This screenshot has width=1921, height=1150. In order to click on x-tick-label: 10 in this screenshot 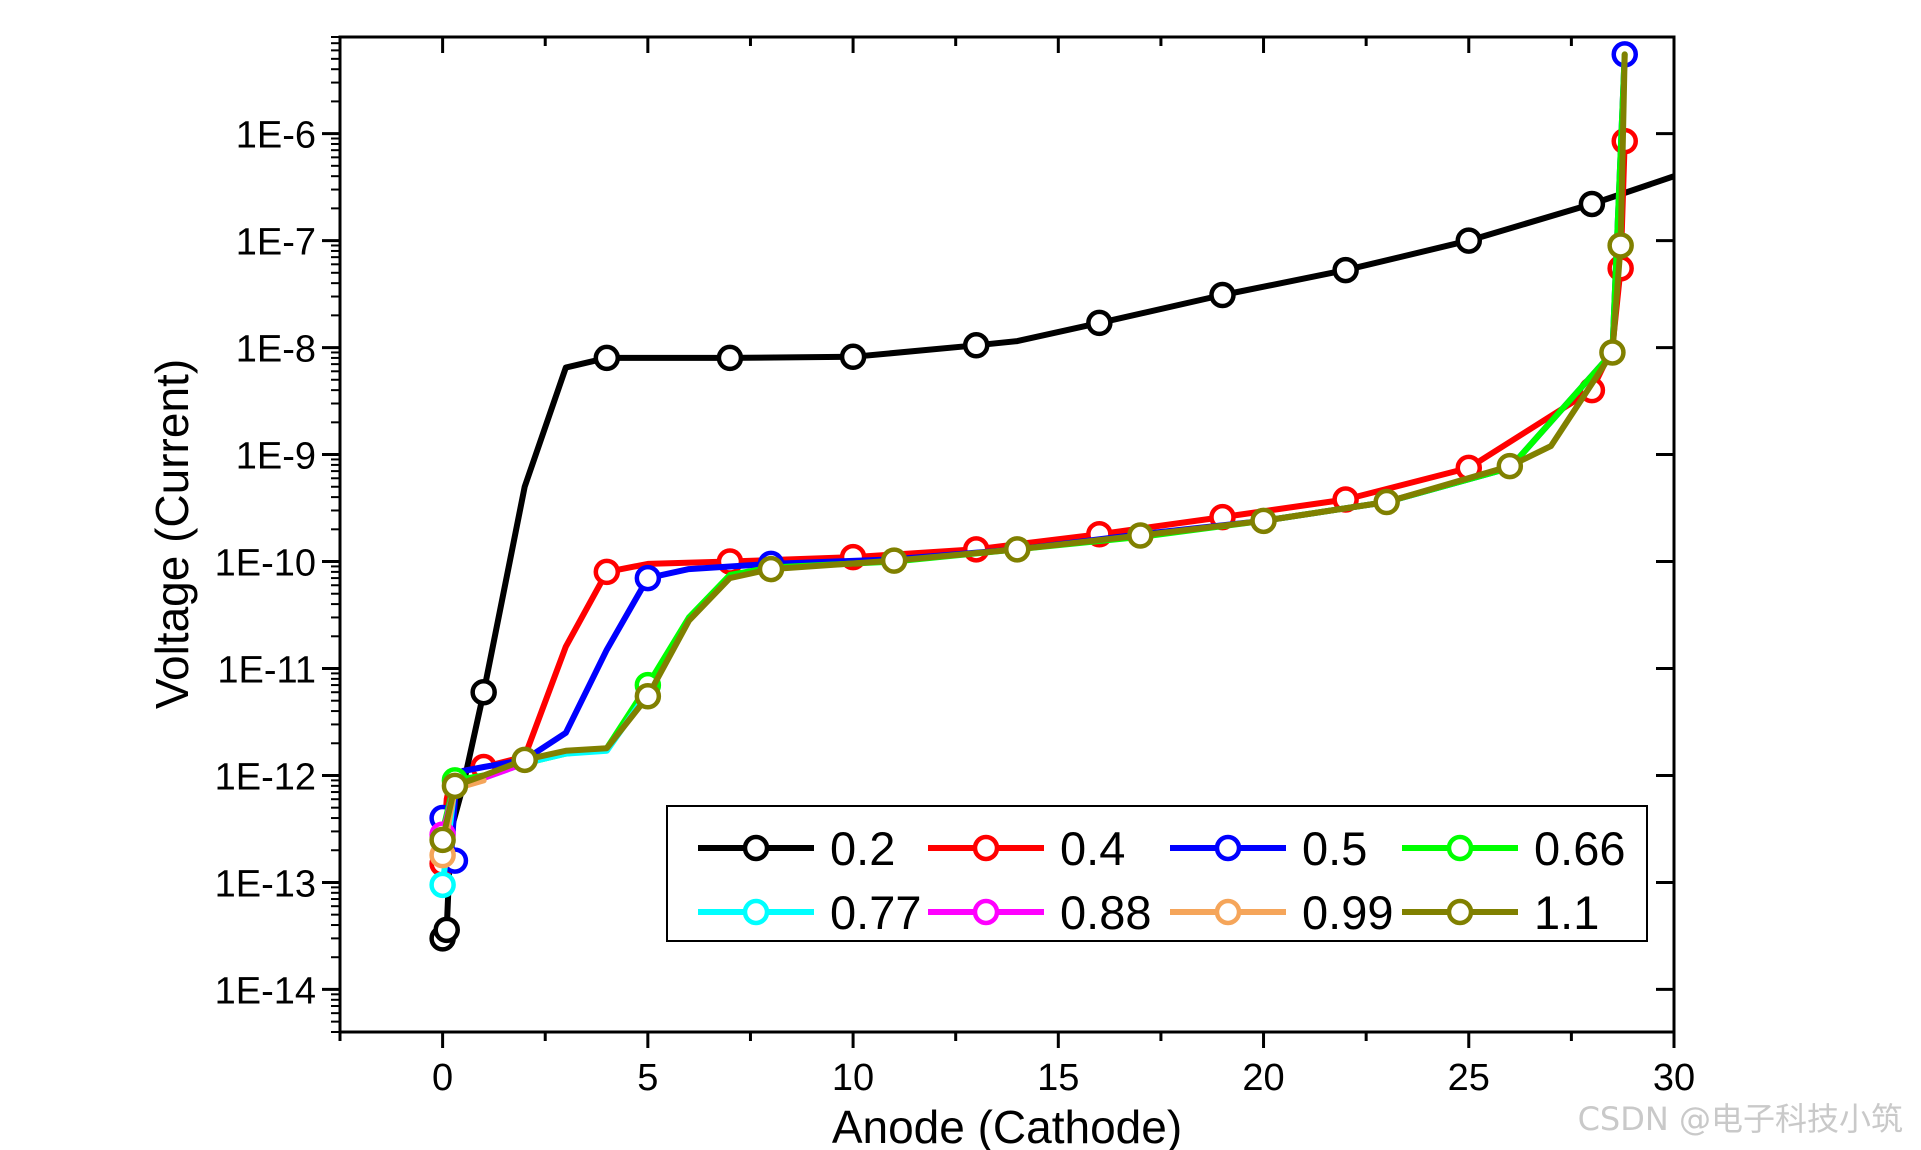, I will do `click(853, 1078)`.